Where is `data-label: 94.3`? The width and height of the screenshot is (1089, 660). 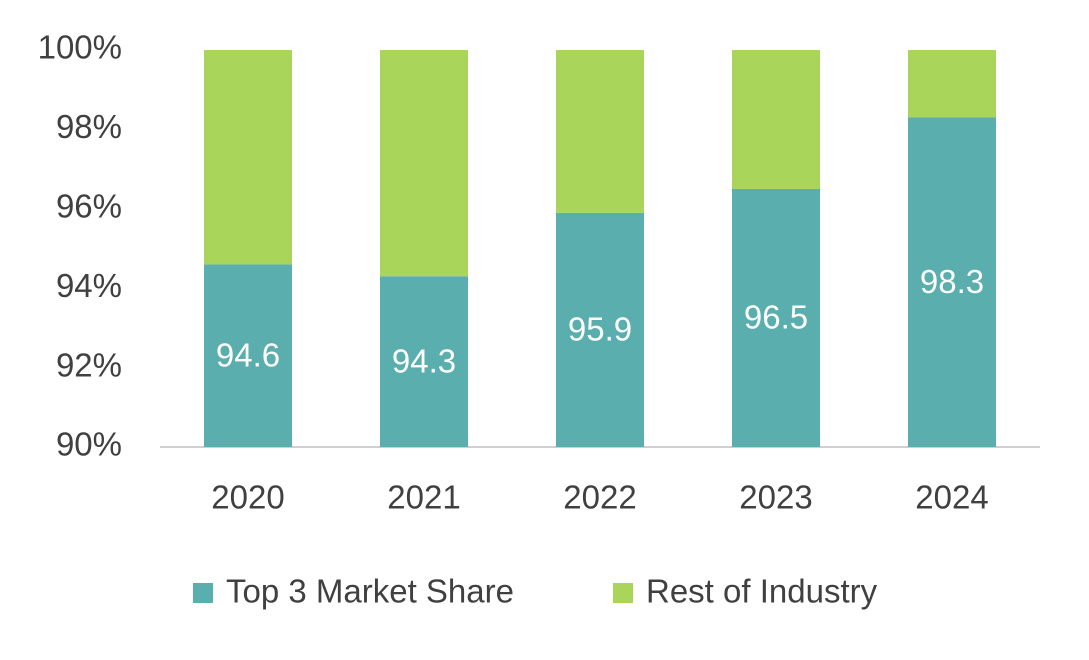 data-label: 94.3 is located at coordinates (424, 360).